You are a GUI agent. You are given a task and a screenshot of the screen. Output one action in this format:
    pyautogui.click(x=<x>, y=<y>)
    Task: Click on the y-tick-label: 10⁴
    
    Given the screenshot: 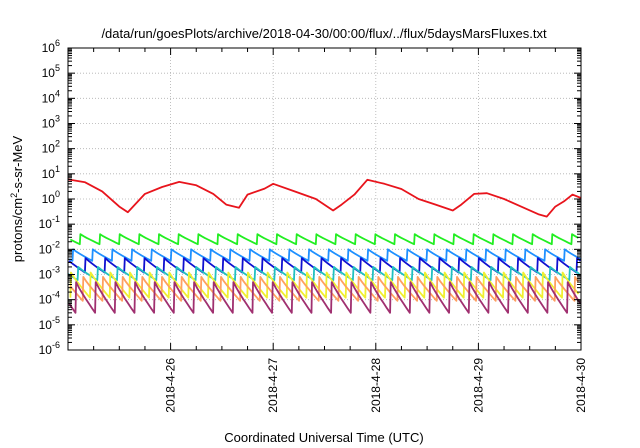 What is the action you would take?
    pyautogui.click(x=51, y=96)
    